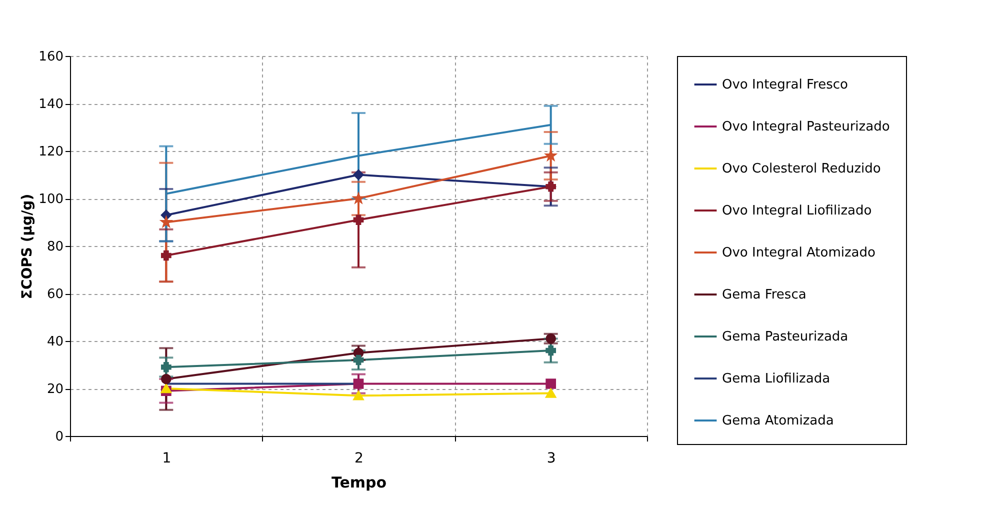 The width and height of the screenshot is (1000, 520). I want to click on legend-label: Gema Fresca, so click(764, 295).